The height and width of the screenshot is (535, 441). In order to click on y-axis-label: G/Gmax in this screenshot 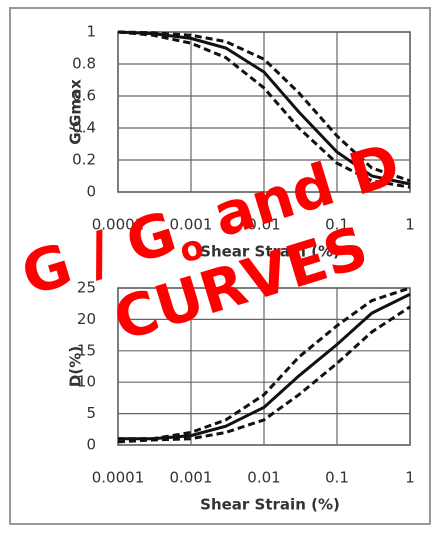, I will do `click(76, 112)`.